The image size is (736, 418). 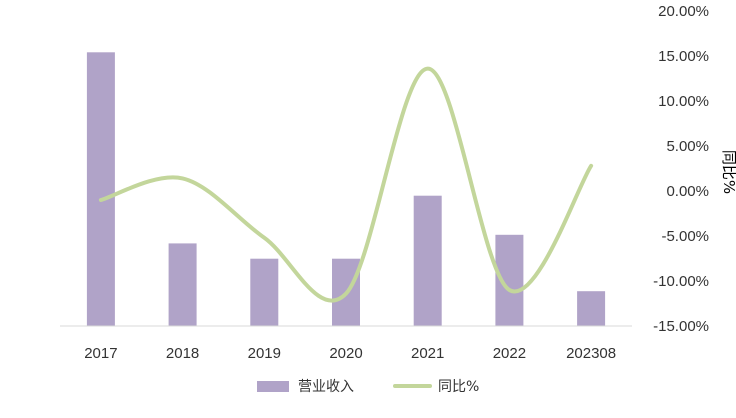 What do you see at coordinates (345, 353) in the screenshot?
I see `x-tick-label: 2020` at bounding box center [345, 353].